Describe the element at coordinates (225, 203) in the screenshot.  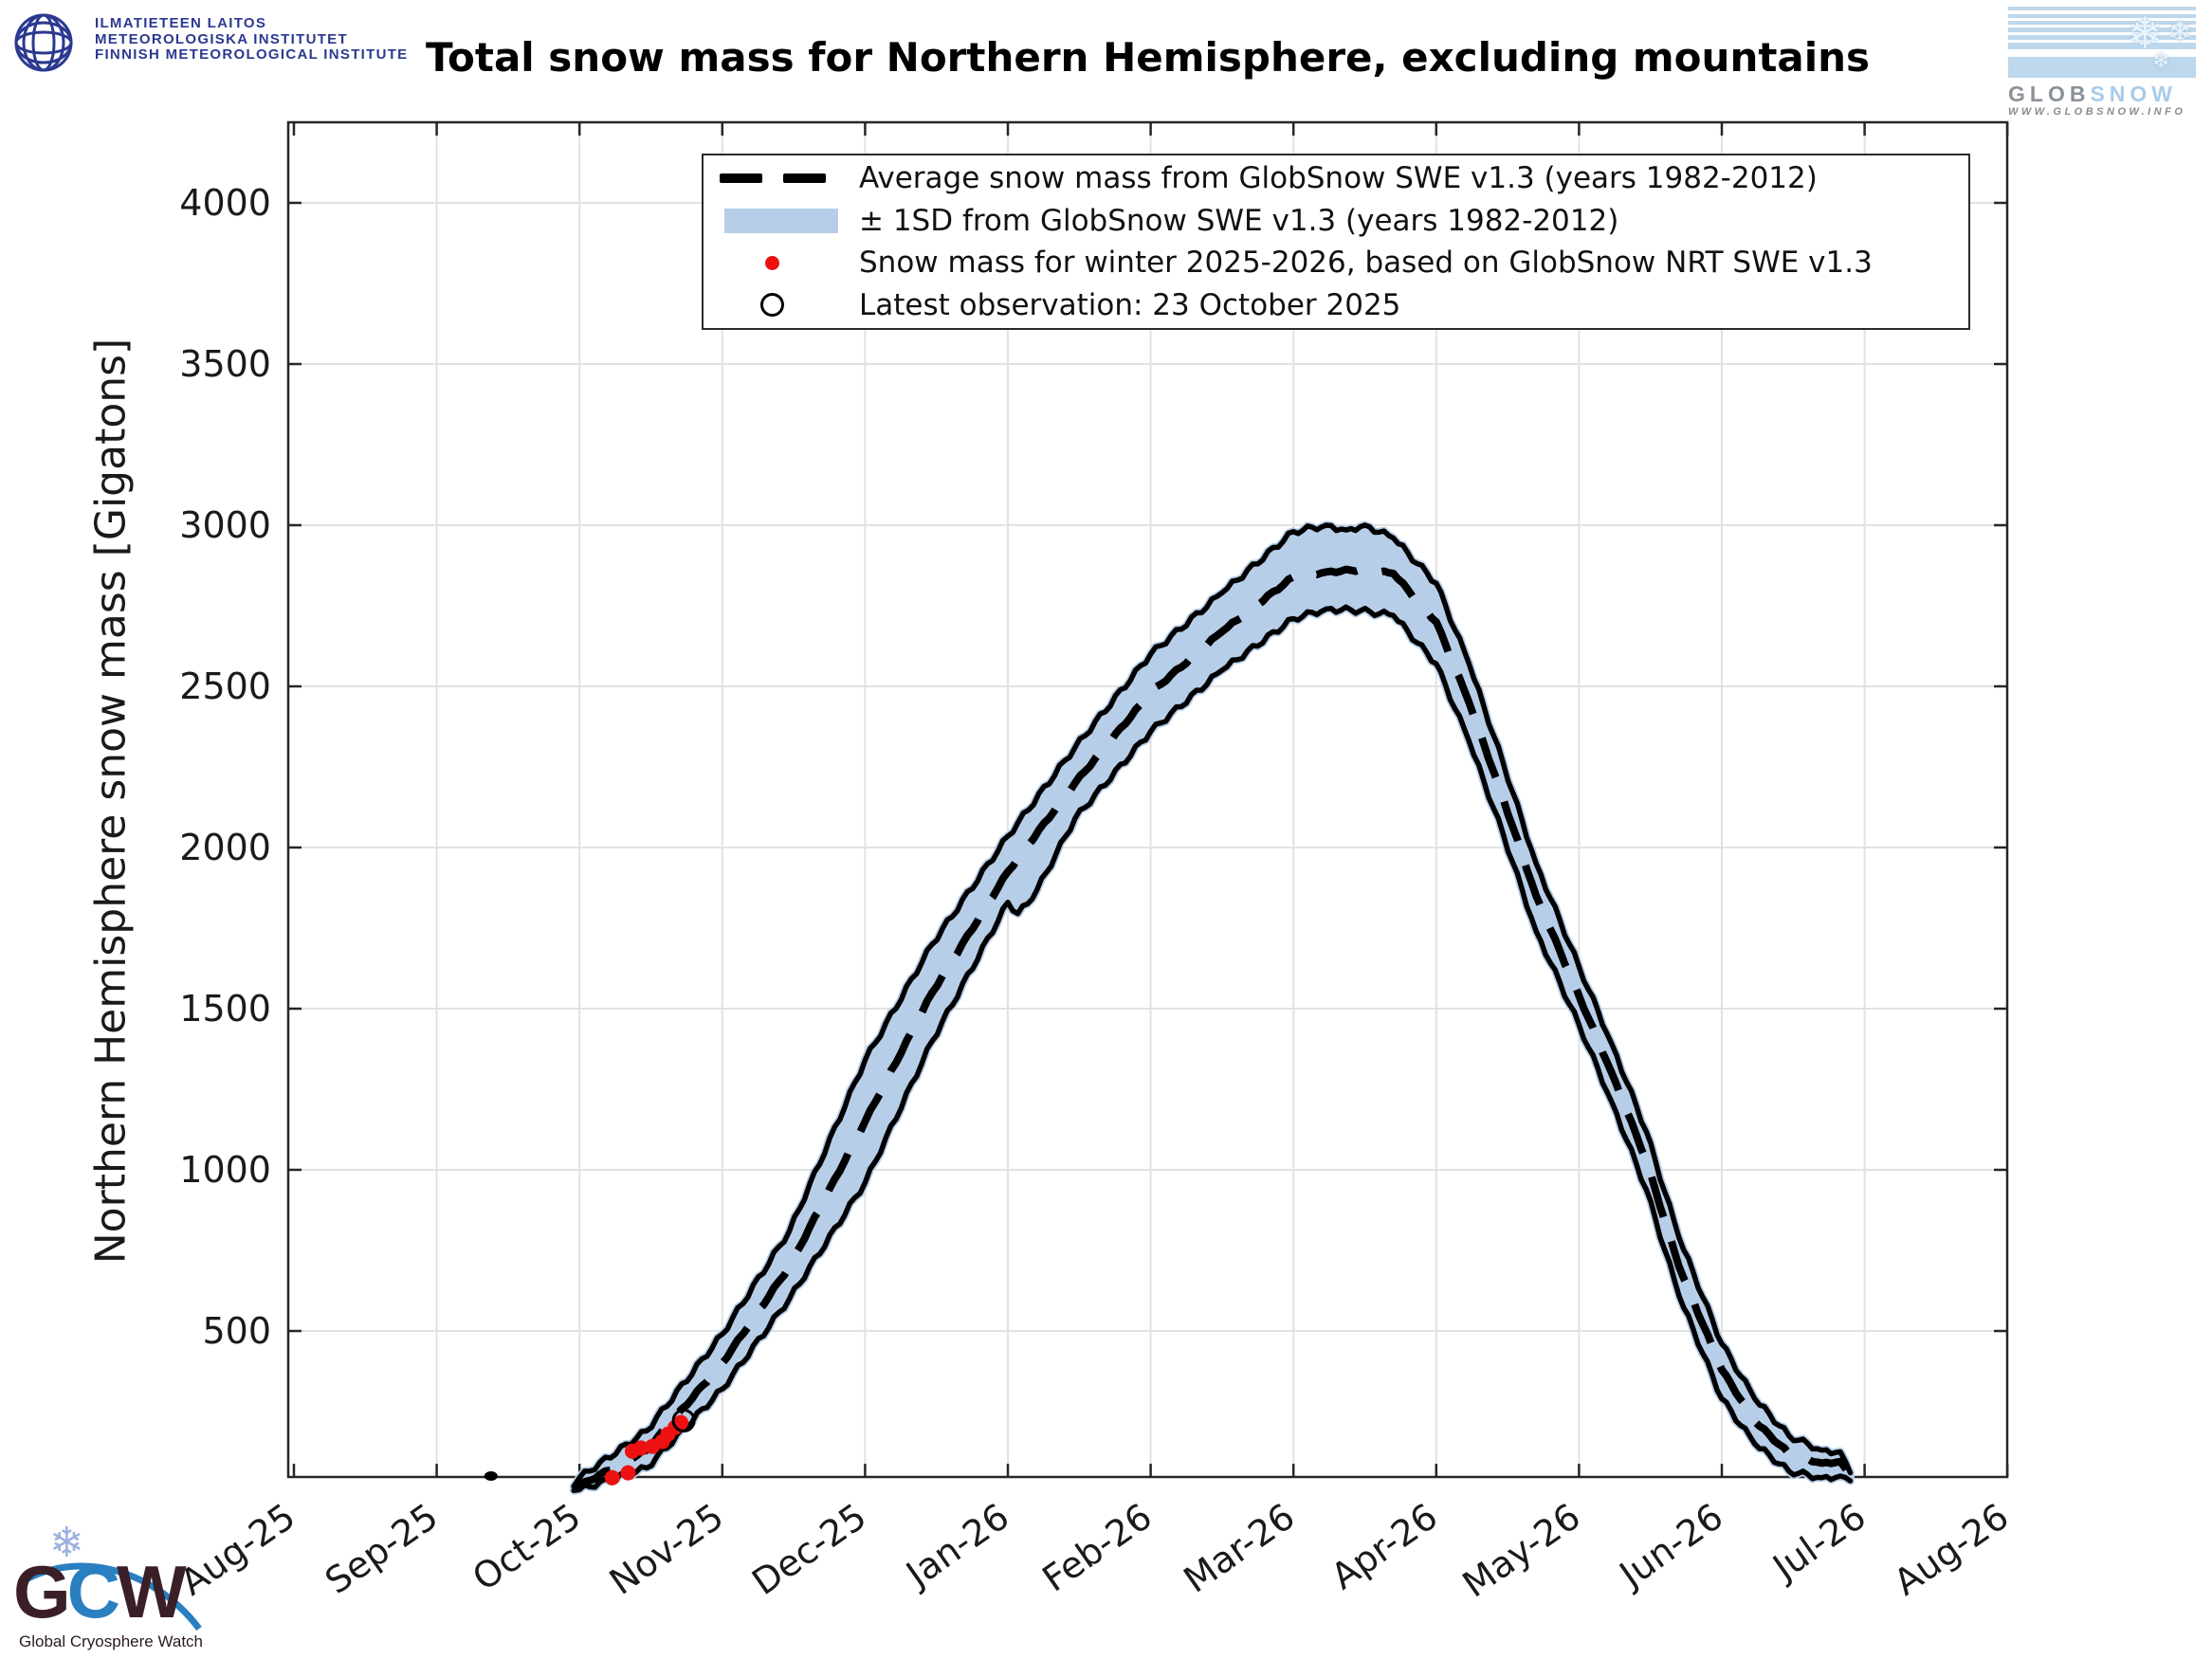
I see `y-tick-label: 4000` at that location.